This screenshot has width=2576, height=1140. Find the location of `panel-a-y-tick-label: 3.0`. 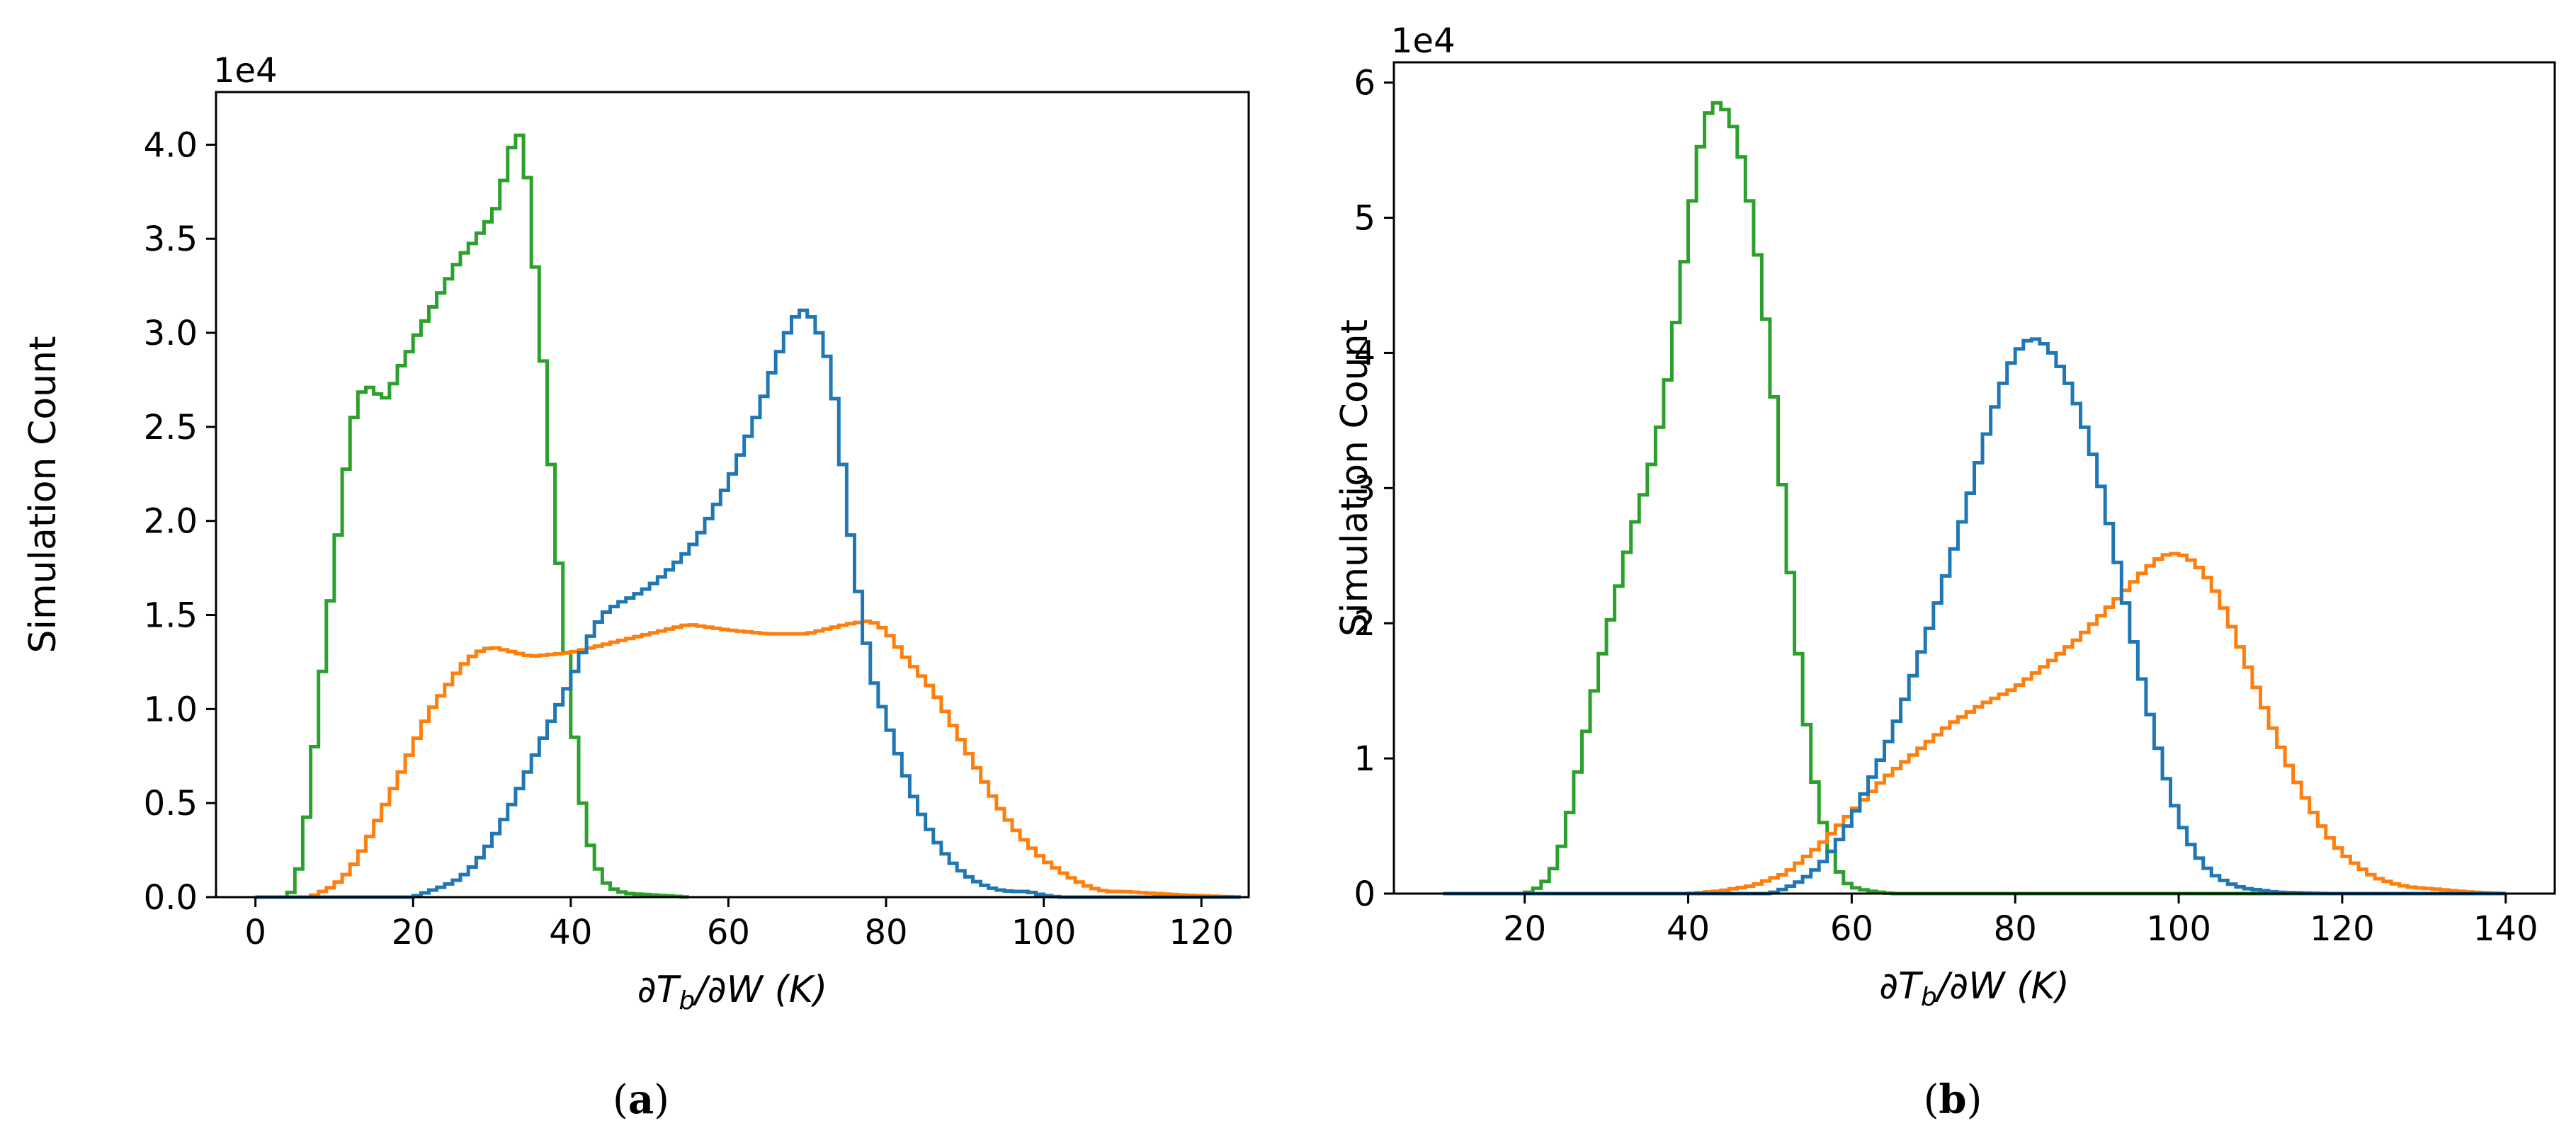

panel-a-y-tick-label: 3.0 is located at coordinates (171, 333).